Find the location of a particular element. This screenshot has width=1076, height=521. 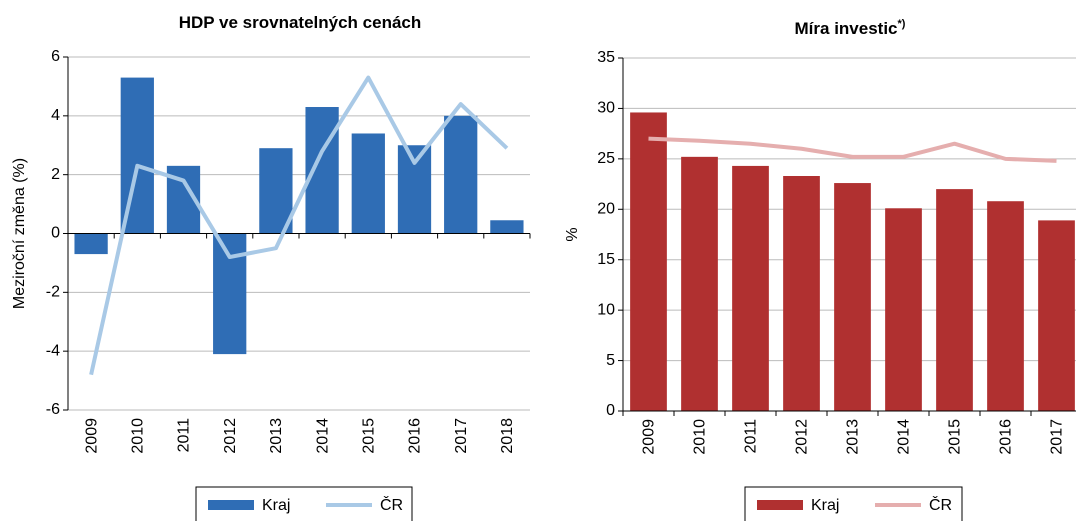

y-axis-label: % is located at coordinates (572, 234).